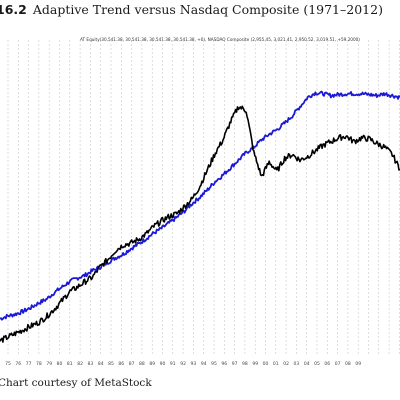  Describe the element at coordinates (60, 364) in the screenshot. I see `x-tick-label: 80` at that location.